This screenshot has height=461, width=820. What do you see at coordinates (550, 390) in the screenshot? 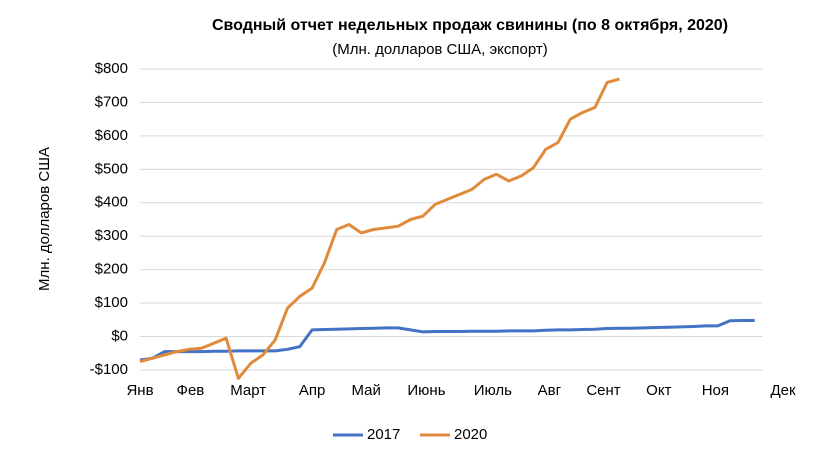
I see `x-tick-label: Авг` at bounding box center [550, 390].